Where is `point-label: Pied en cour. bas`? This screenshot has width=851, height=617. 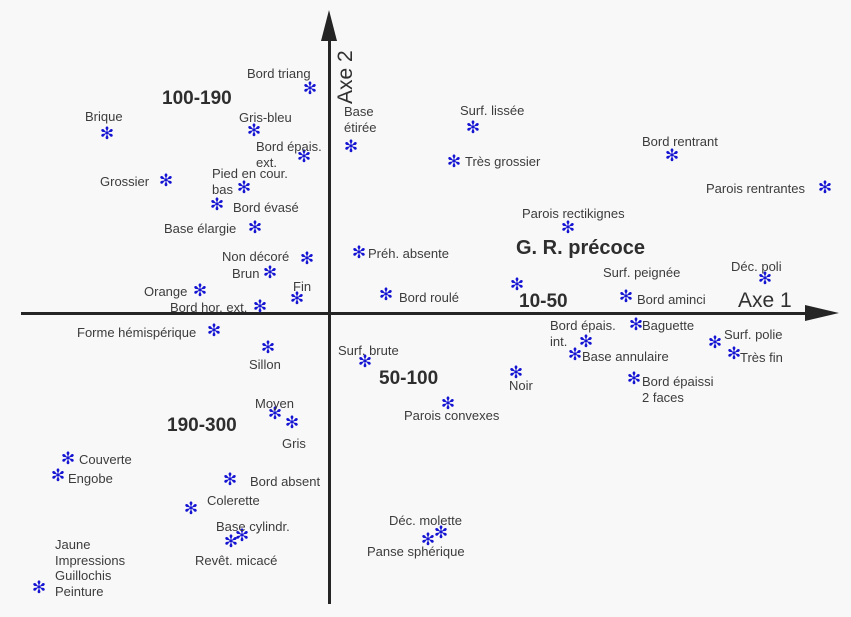 point-label: Pied en cour. bas is located at coordinates (250, 181).